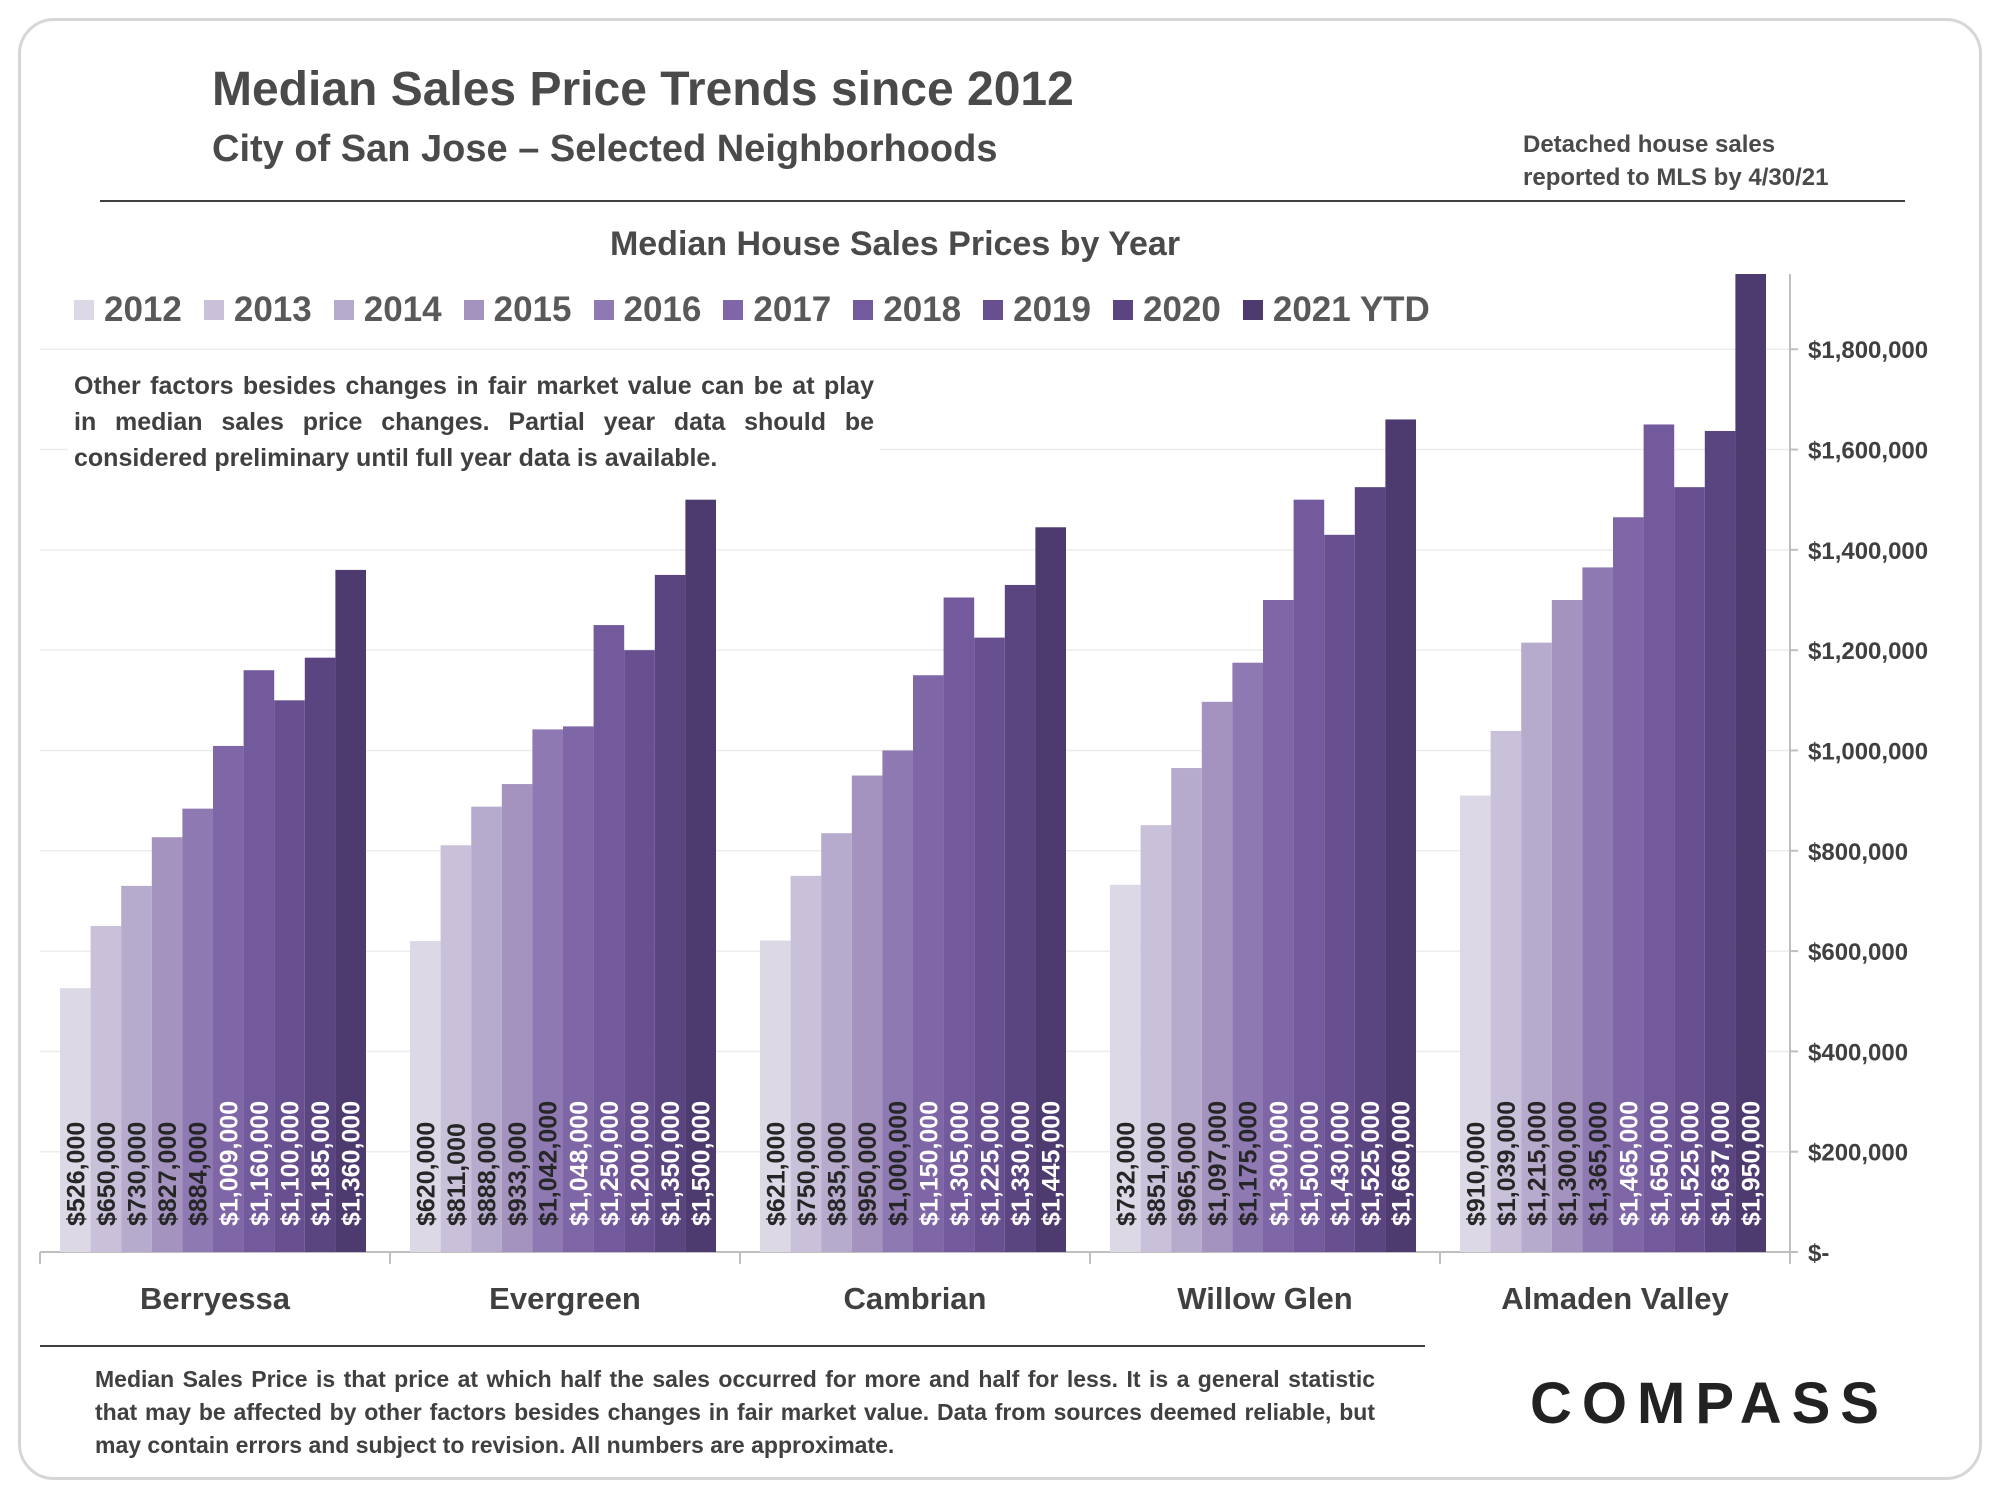 The width and height of the screenshot is (2000, 1500). I want to click on data-label: $1,360,000, so click(352, 1163).